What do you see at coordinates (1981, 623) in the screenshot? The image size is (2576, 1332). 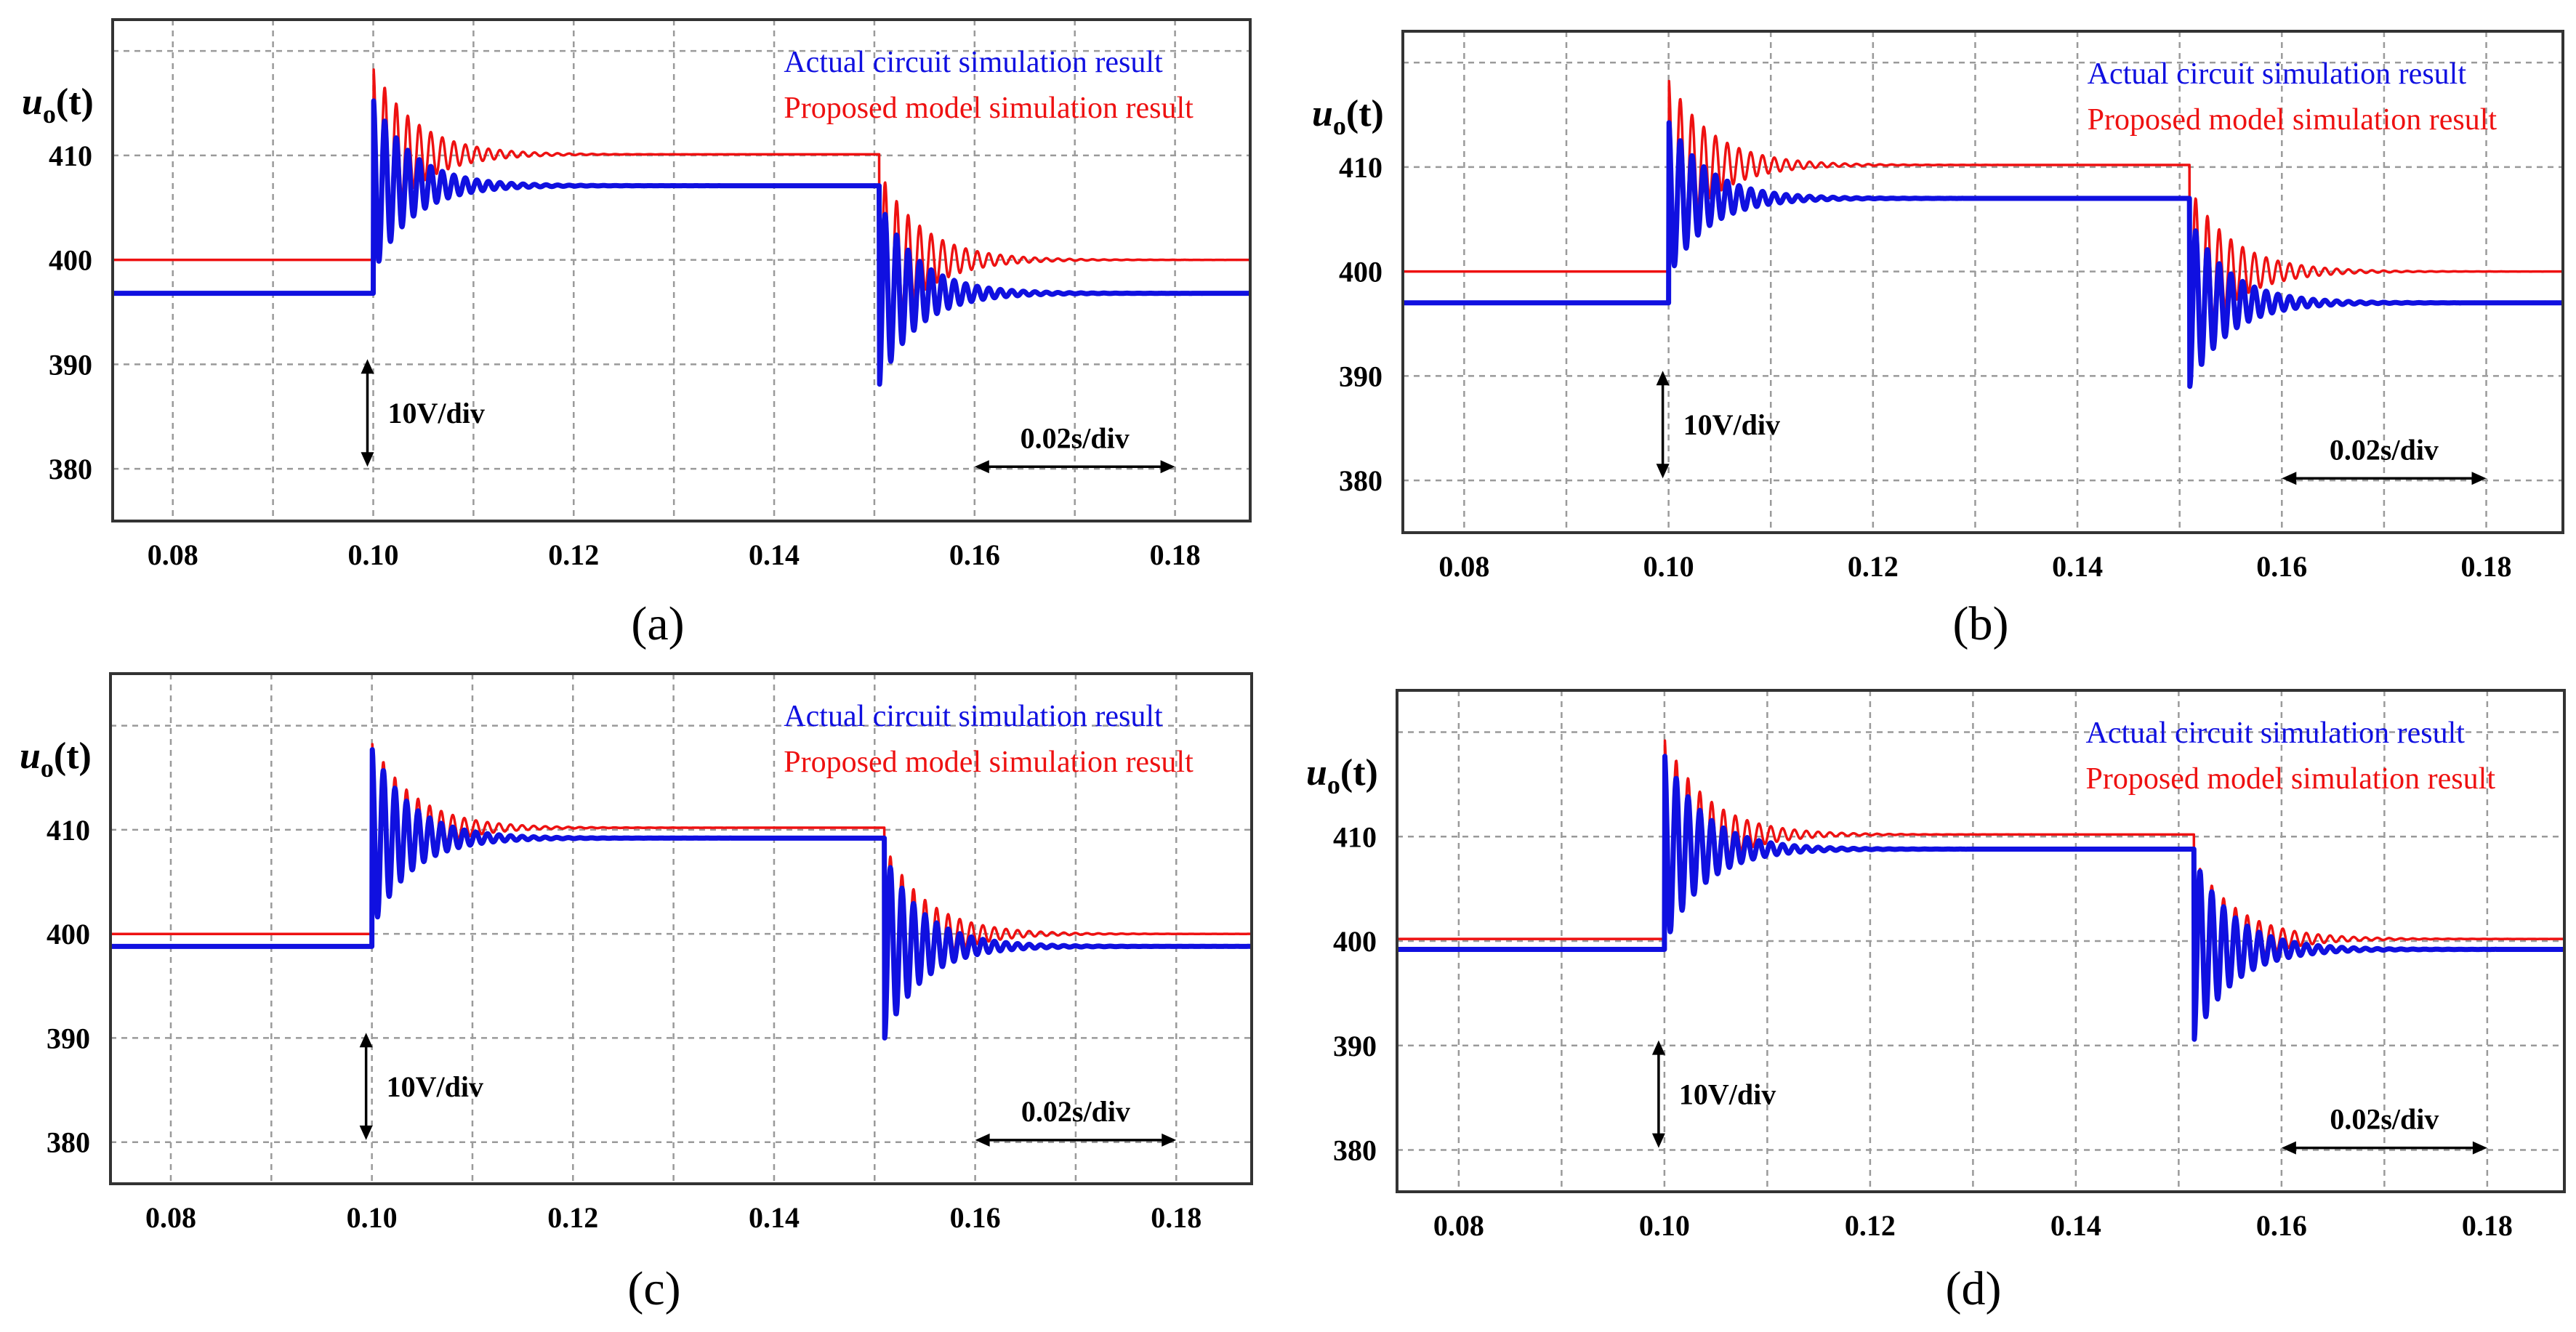 I see `panel-caption: (b)` at bounding box center [1981, 623].